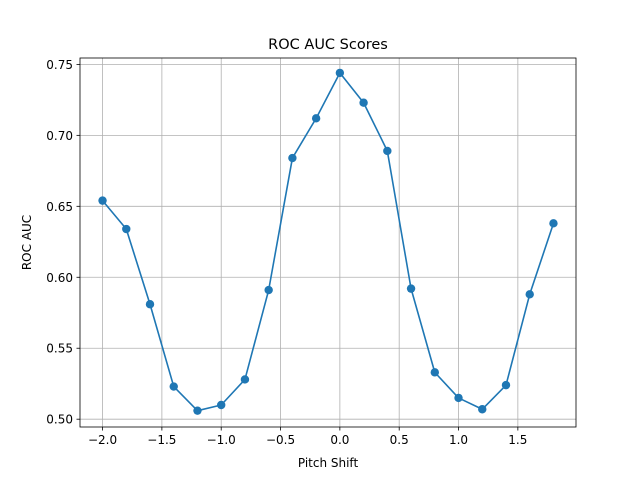 The image size is (640, 480). What do you see at coordinates (399, 440) in the screenshot?
I see `x-tick-label: 0.5` at bounding box center [399, 440].